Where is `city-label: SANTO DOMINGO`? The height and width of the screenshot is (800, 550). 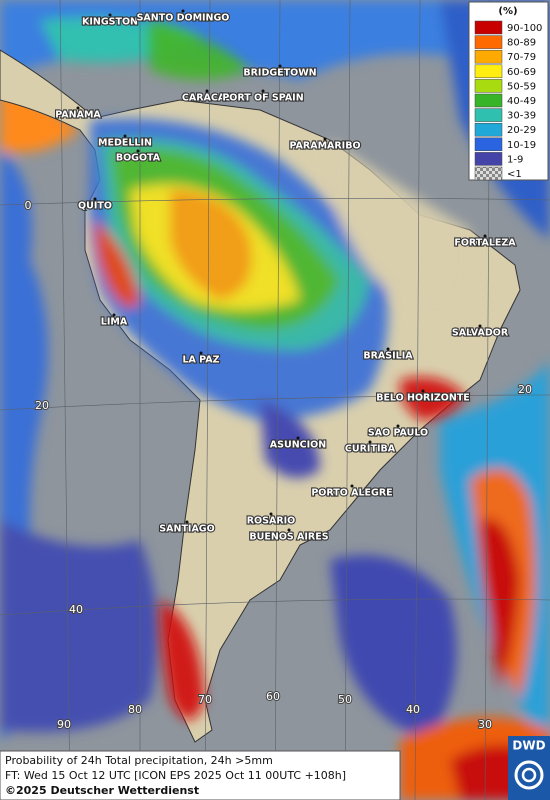 city-label: SANTO DOMINGO is located at coordinates (183, 18).